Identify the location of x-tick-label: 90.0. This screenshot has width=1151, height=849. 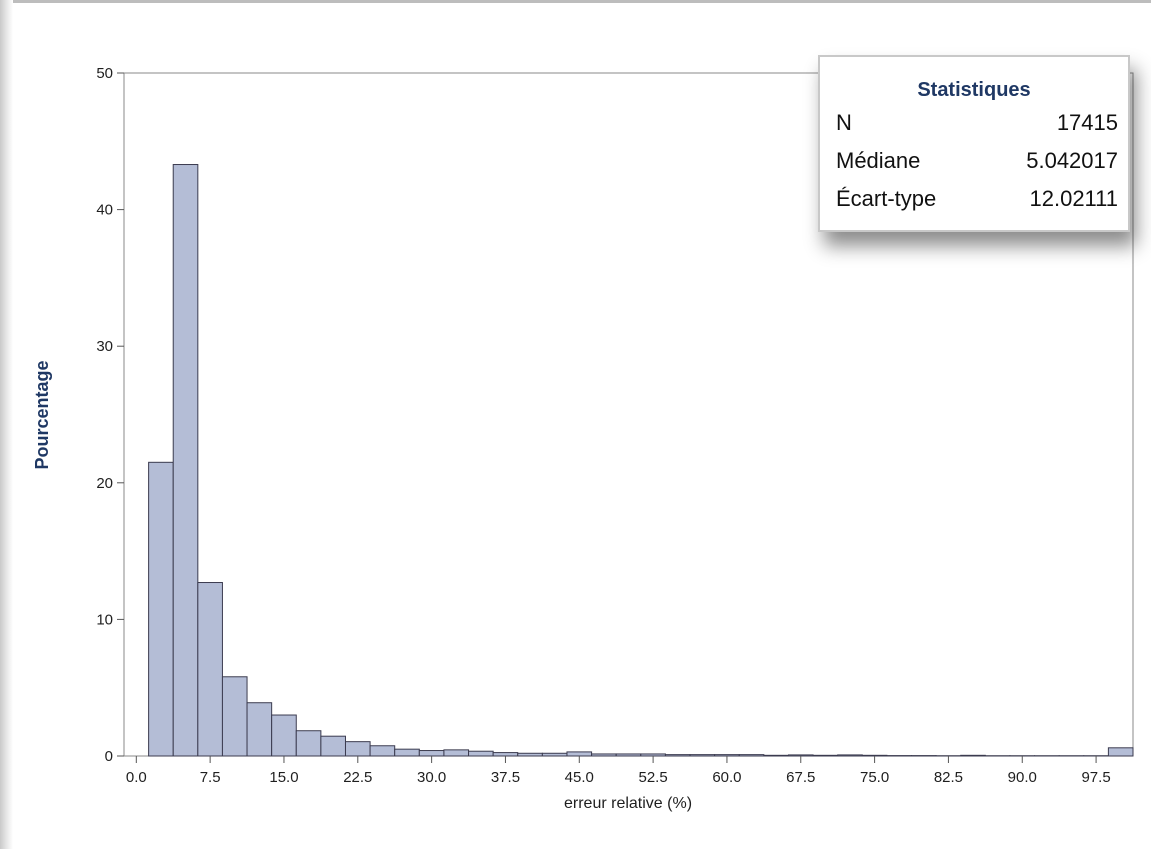
(1022, 777).